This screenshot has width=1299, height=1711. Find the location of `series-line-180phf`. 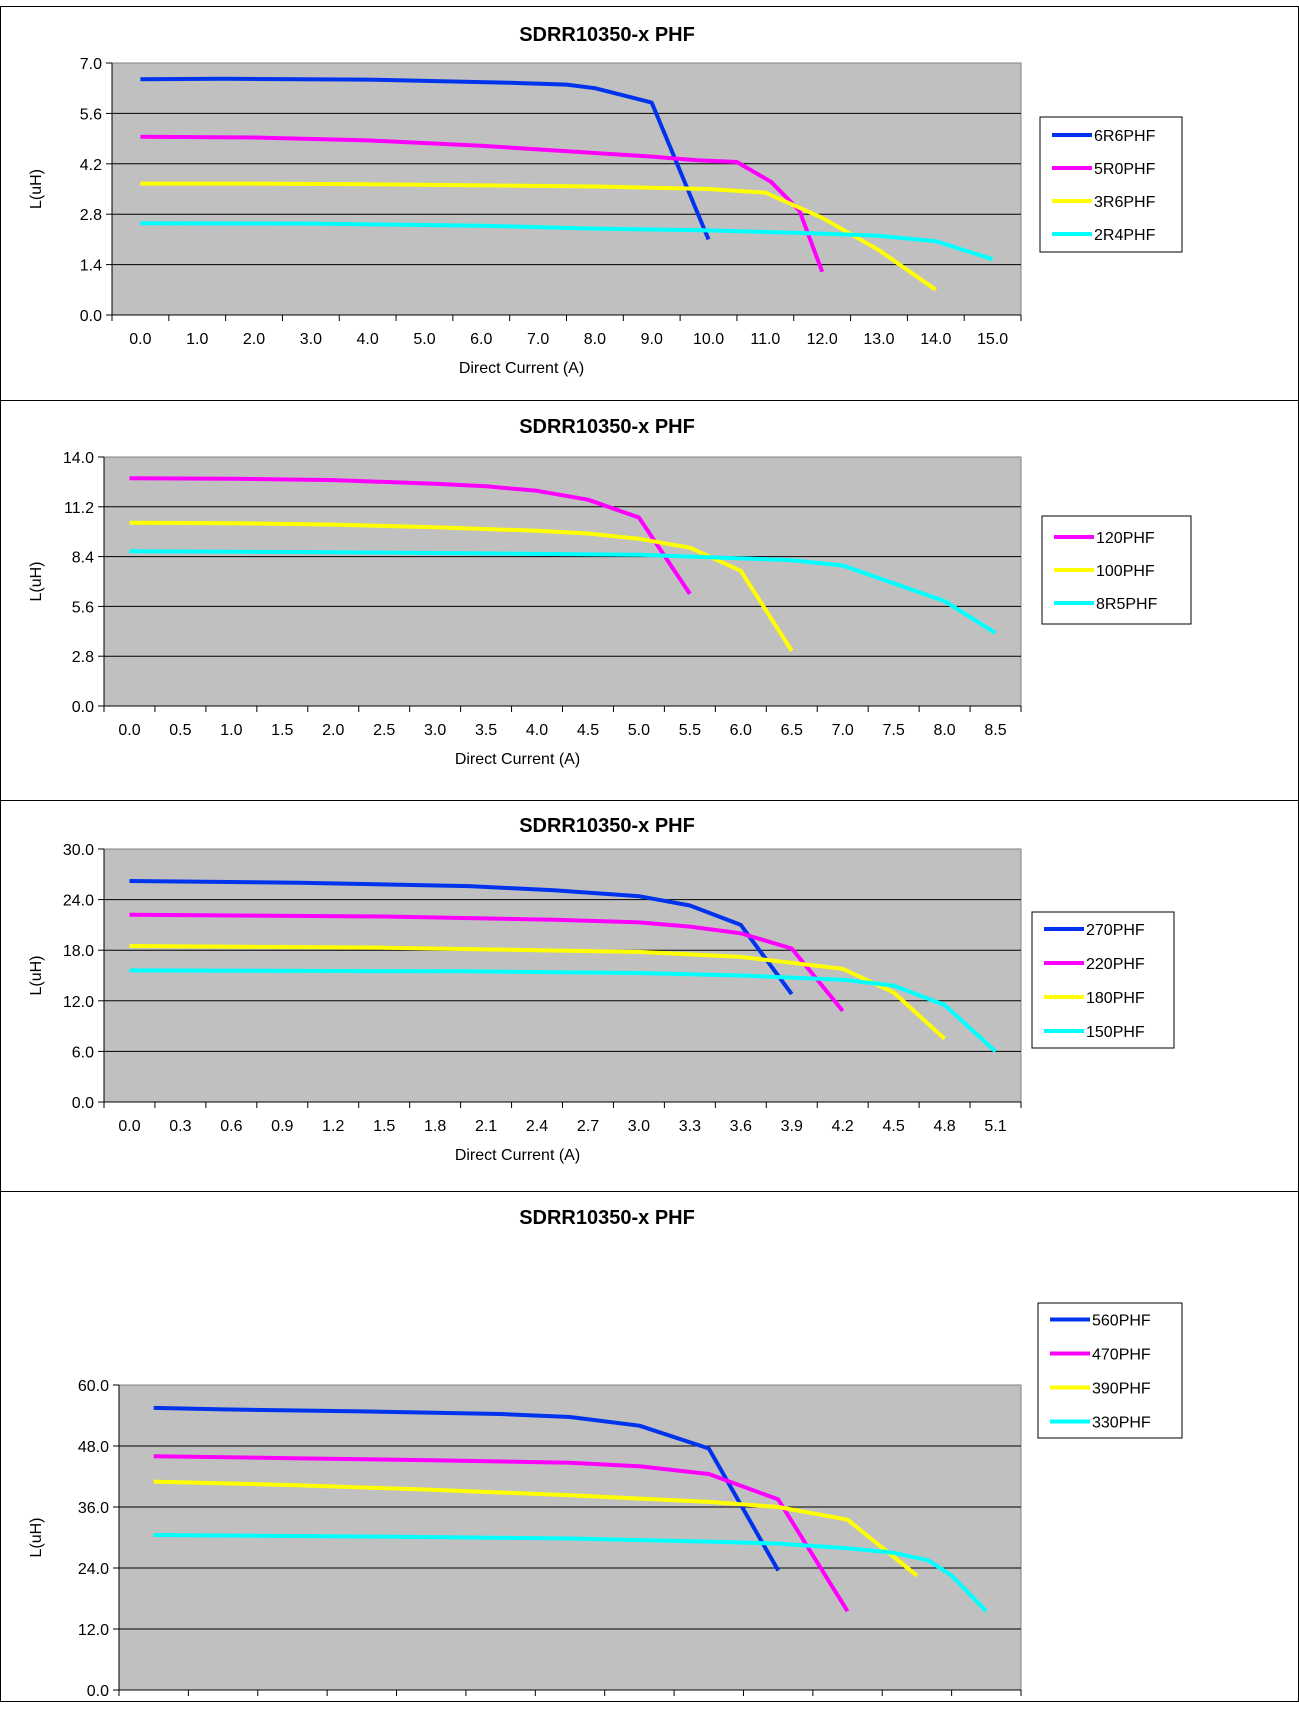

series-line-180phf is located at coordinates (537, 992).